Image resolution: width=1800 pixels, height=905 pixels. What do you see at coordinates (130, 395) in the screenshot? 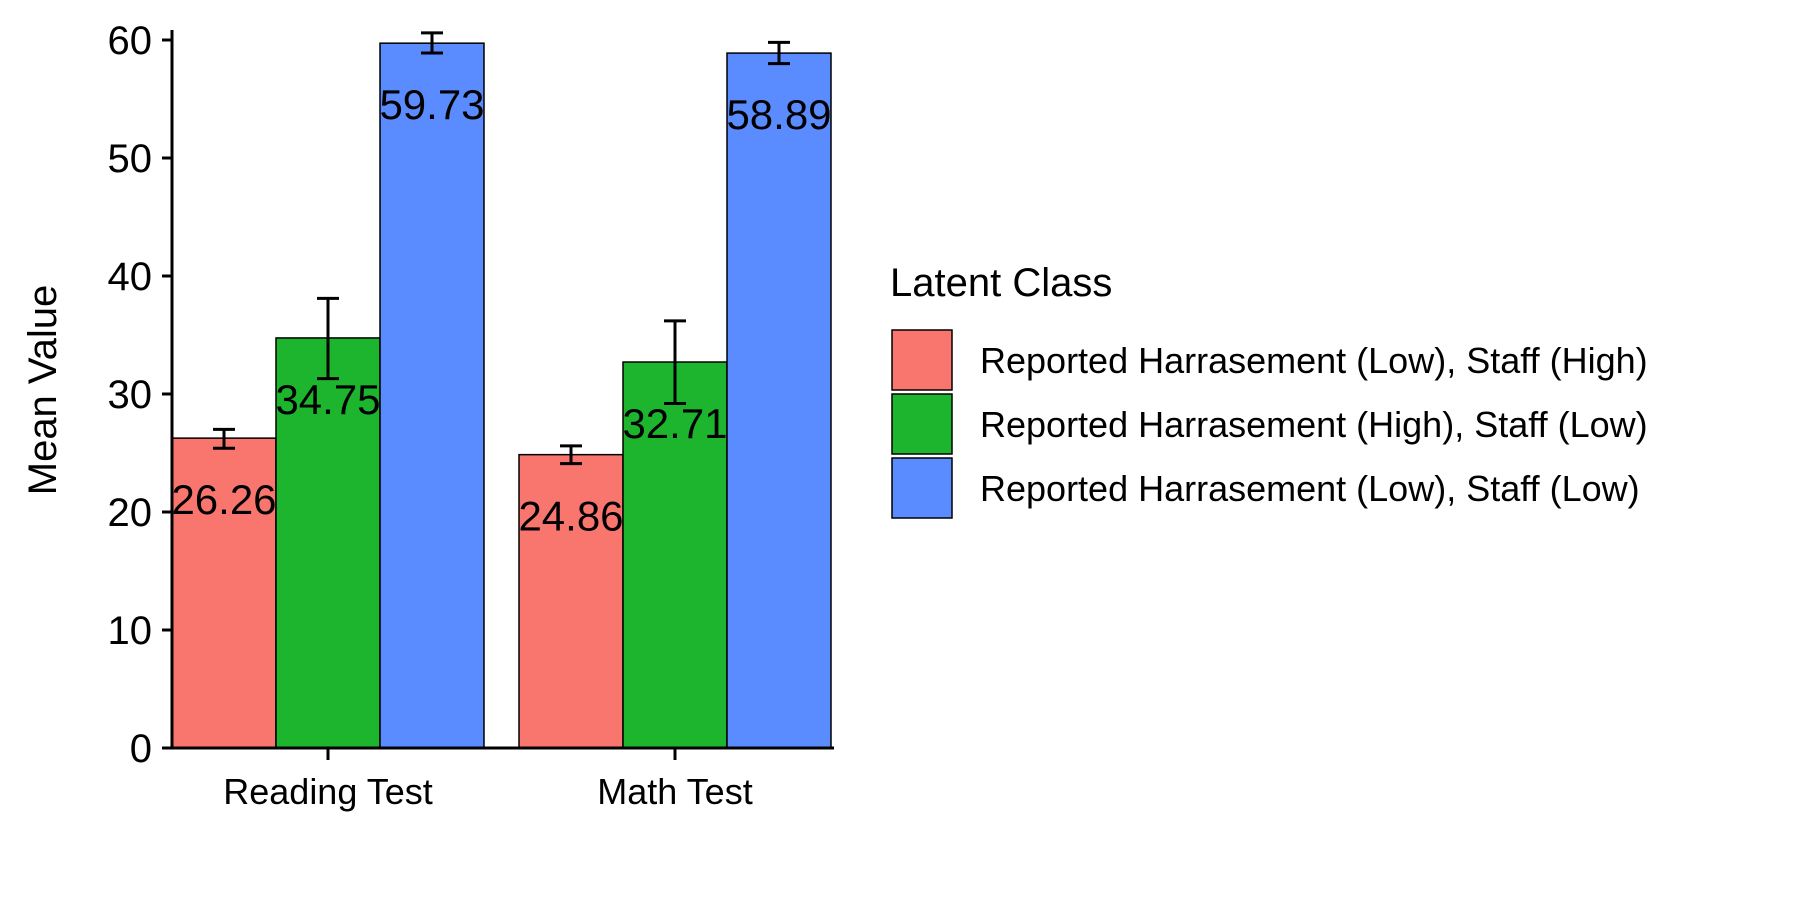
I see `y-tick-label-30: 30` at bounding box center [130, 395].